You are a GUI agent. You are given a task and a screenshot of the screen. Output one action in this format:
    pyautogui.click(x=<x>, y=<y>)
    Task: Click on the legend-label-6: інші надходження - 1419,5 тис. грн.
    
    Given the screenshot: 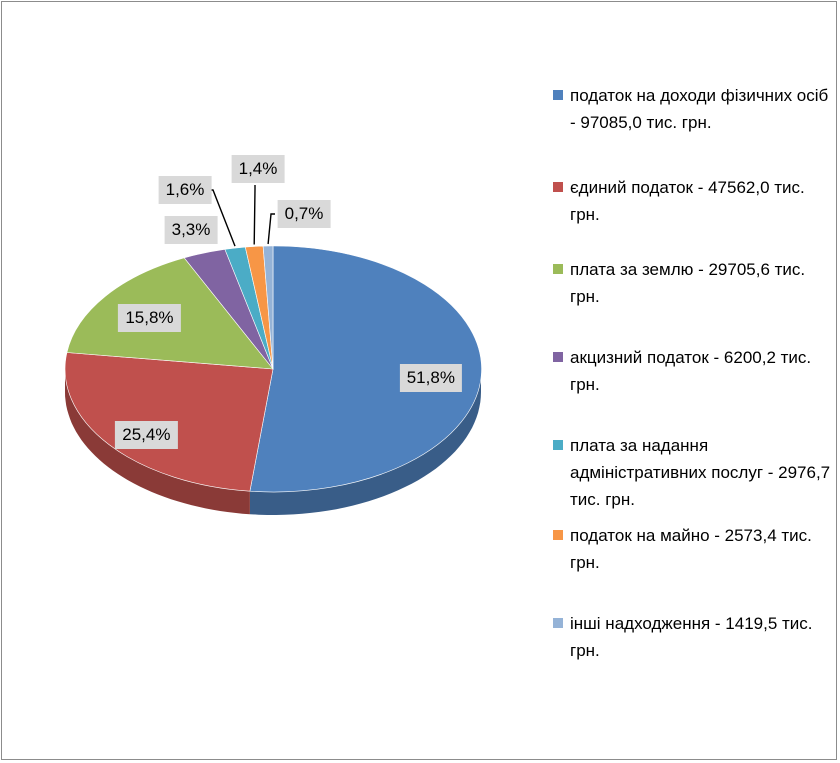 What is the action you would take?
    pyautogui.click(x=691, y=637)
    